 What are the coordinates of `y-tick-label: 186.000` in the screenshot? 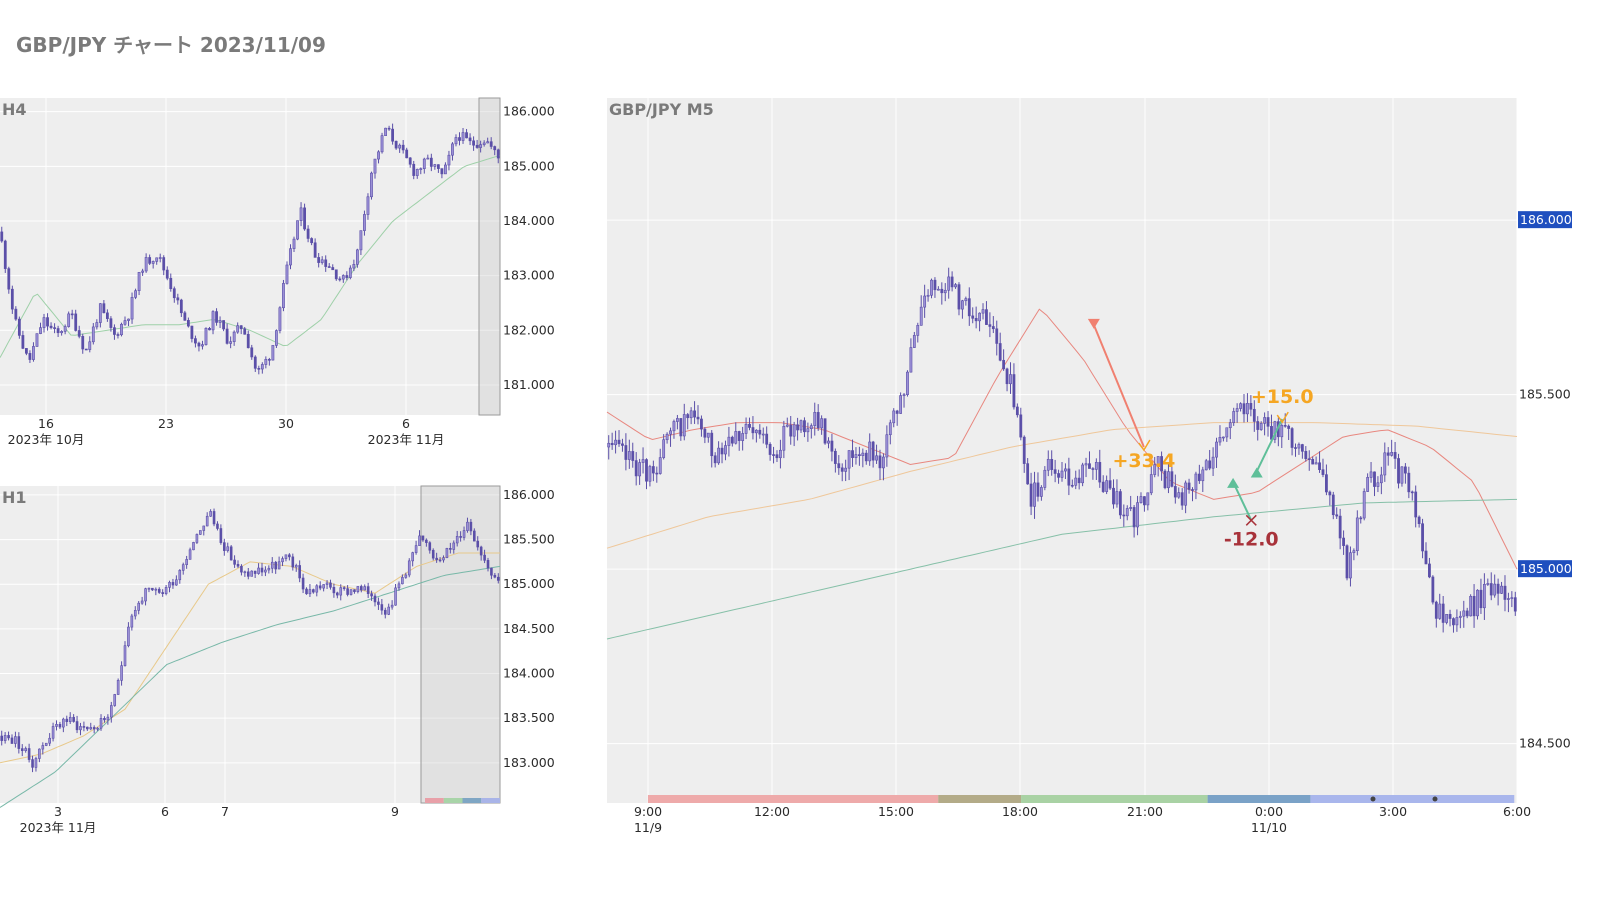 It's located at (529, 111).